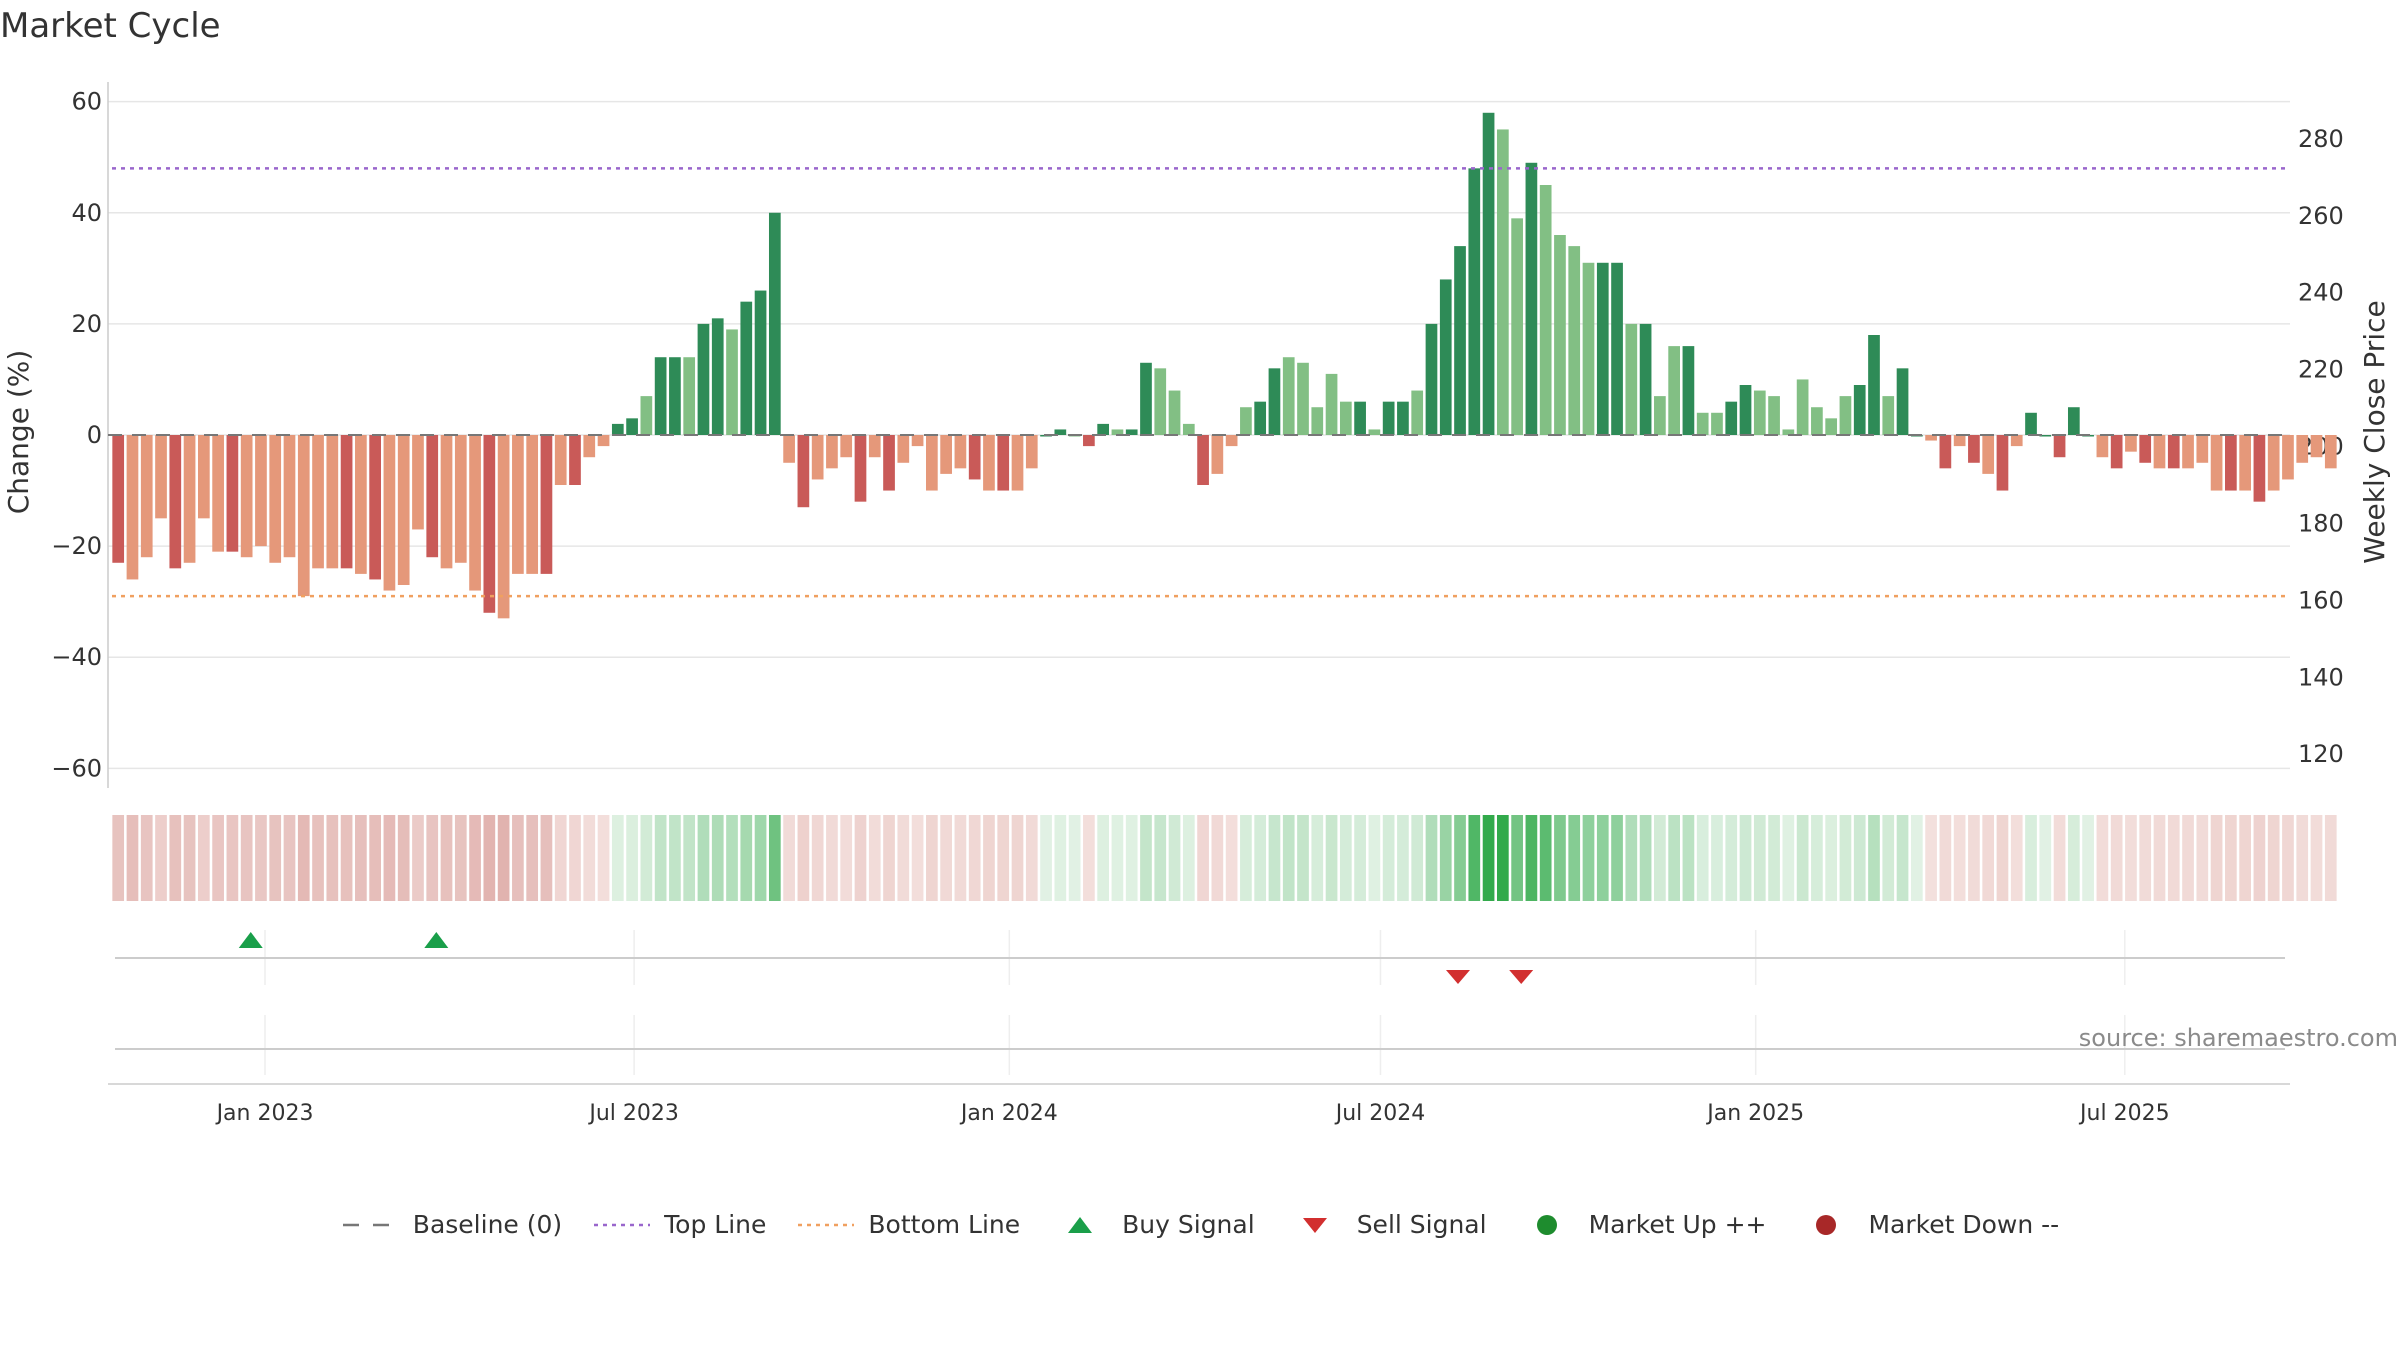 The height and width of the screenshot is (1350, 2400). I want to click on trend-strip, so click(1224, 858).